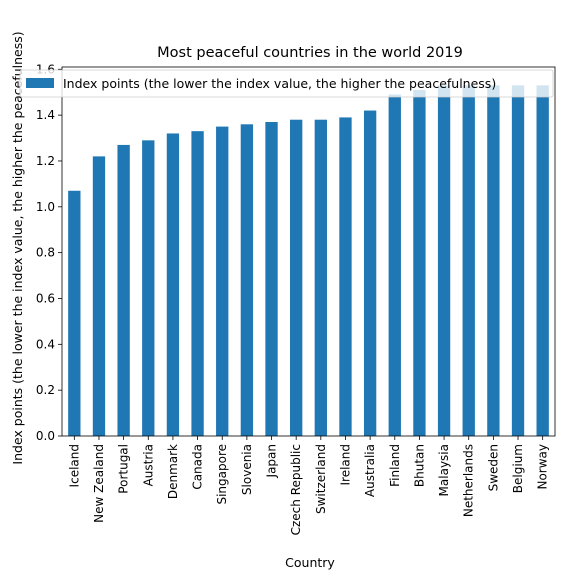  What do you see at coordinates (45, 253) in the screenshot?
I see `y-tick-label: 0.8` at bounding box center [45, 253].